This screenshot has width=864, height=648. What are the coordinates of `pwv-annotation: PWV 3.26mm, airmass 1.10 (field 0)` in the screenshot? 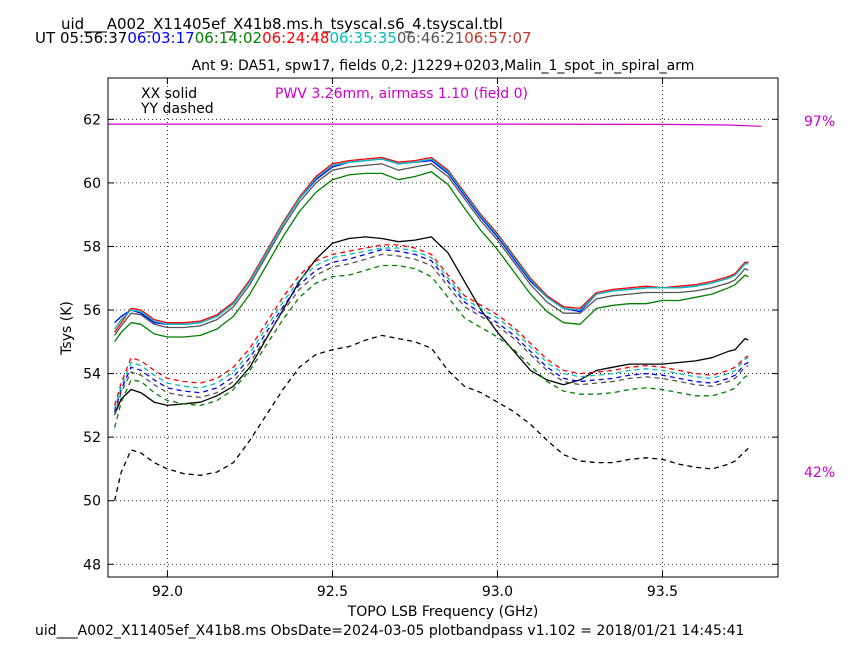 It's located at (401, 94).